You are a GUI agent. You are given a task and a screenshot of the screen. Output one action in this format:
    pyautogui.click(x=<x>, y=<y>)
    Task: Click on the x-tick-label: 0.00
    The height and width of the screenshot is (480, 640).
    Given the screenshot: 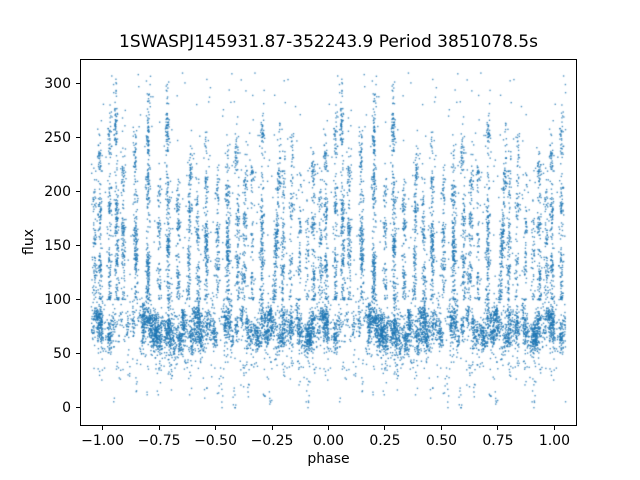 What is the action you would take?
    pyautogui.click(x=328, y=441)
    